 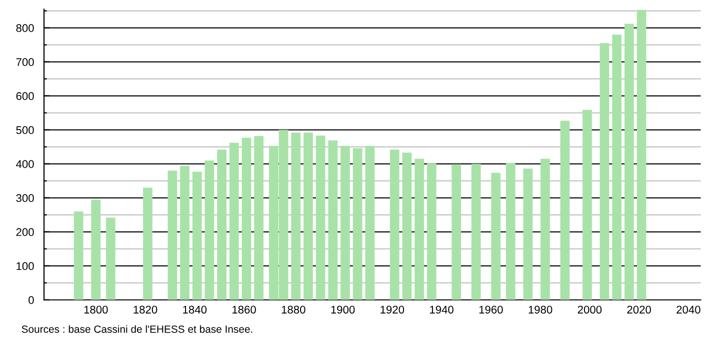 I want to click on y-tick-label: 800, so click(x=25, y=28).